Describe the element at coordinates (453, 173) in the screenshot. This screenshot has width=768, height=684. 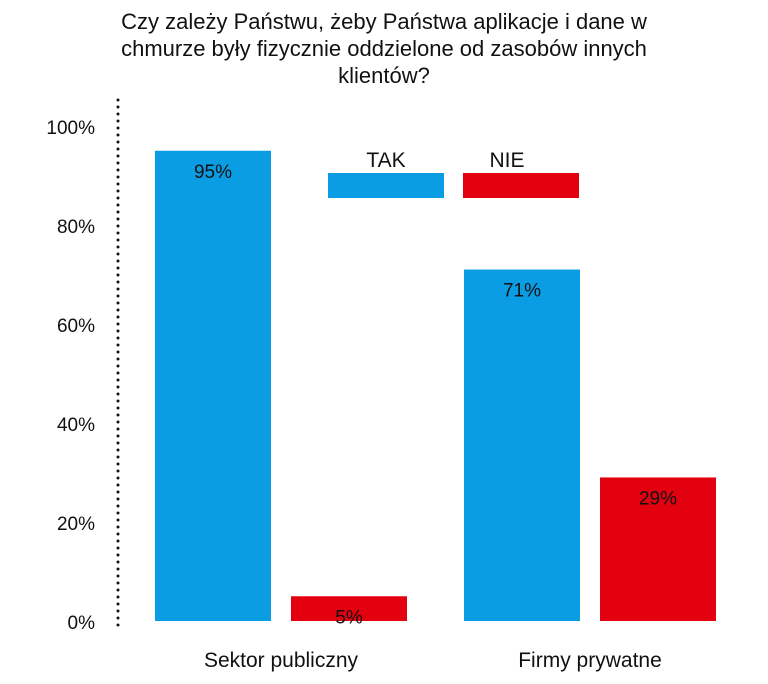
I see `legend: TAK NIE` at that location.